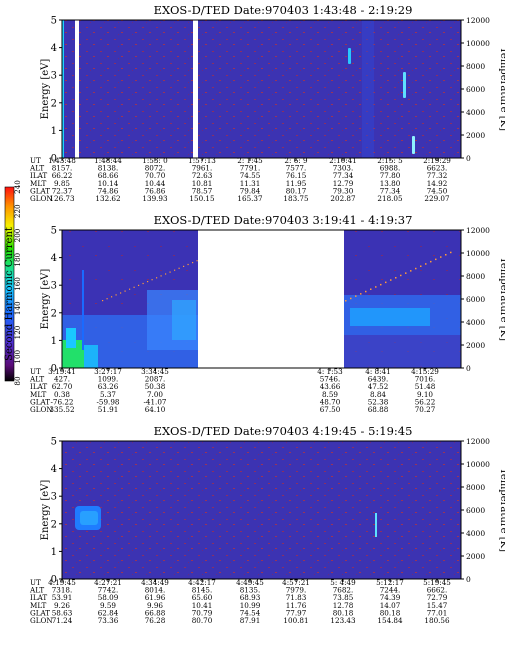 This screenshot has width=505, height=649. Describe the element at coordinates (62, 394) in the screenshot. I see `x-tick-label: 0.38` at that location.